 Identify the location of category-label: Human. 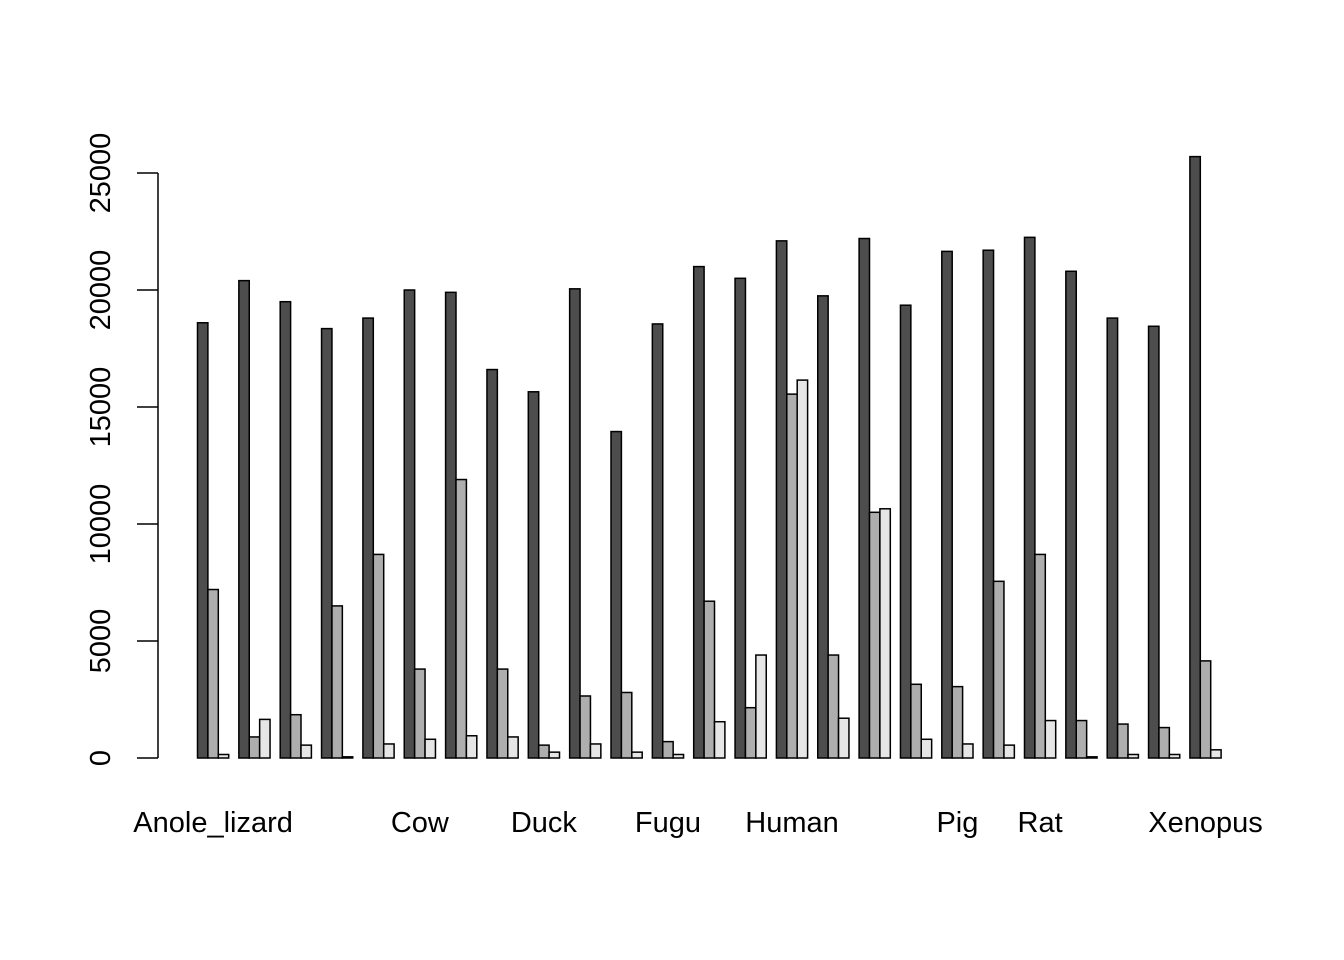
(792, 823).